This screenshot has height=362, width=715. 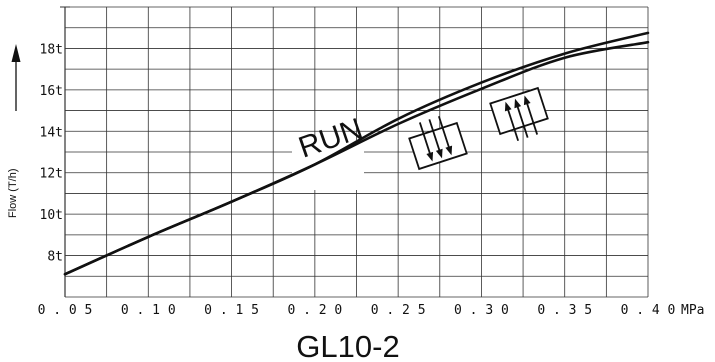 What do you see at coordinates (648, 310) in the screenshot?
I see `x-tick-label: 0 . 4 0` at bounding box center [648, 310].